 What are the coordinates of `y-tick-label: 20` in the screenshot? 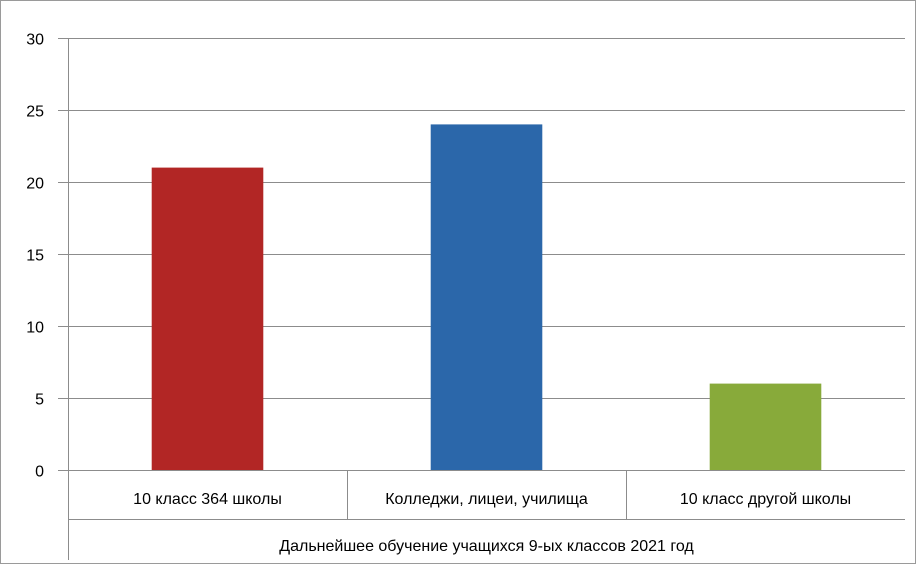 It's located at (35, 184).